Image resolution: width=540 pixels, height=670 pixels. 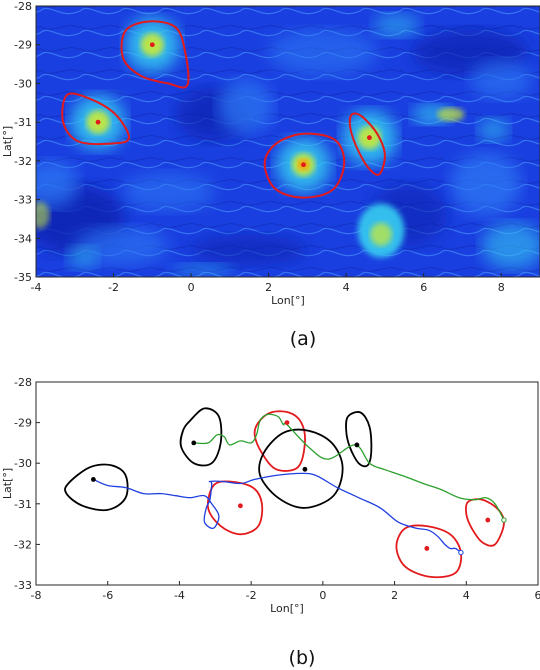 I want to click on x-axis-label-a: Lon[°], so click(x=288, y=300).